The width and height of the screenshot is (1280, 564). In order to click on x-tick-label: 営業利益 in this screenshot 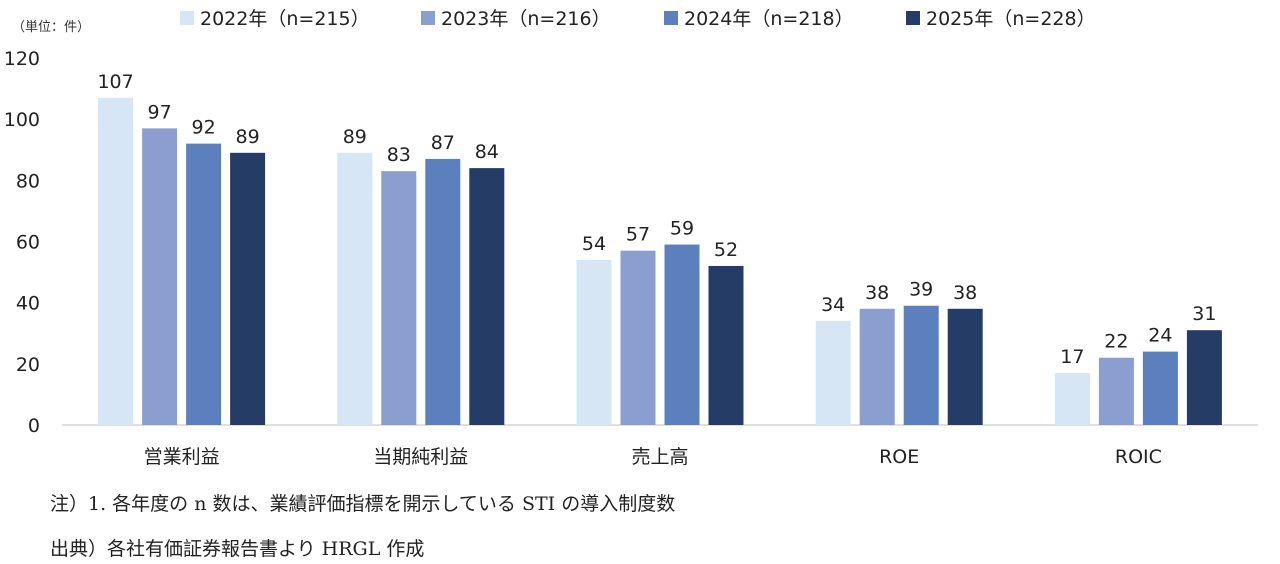, I will do `click(182, 457)`.